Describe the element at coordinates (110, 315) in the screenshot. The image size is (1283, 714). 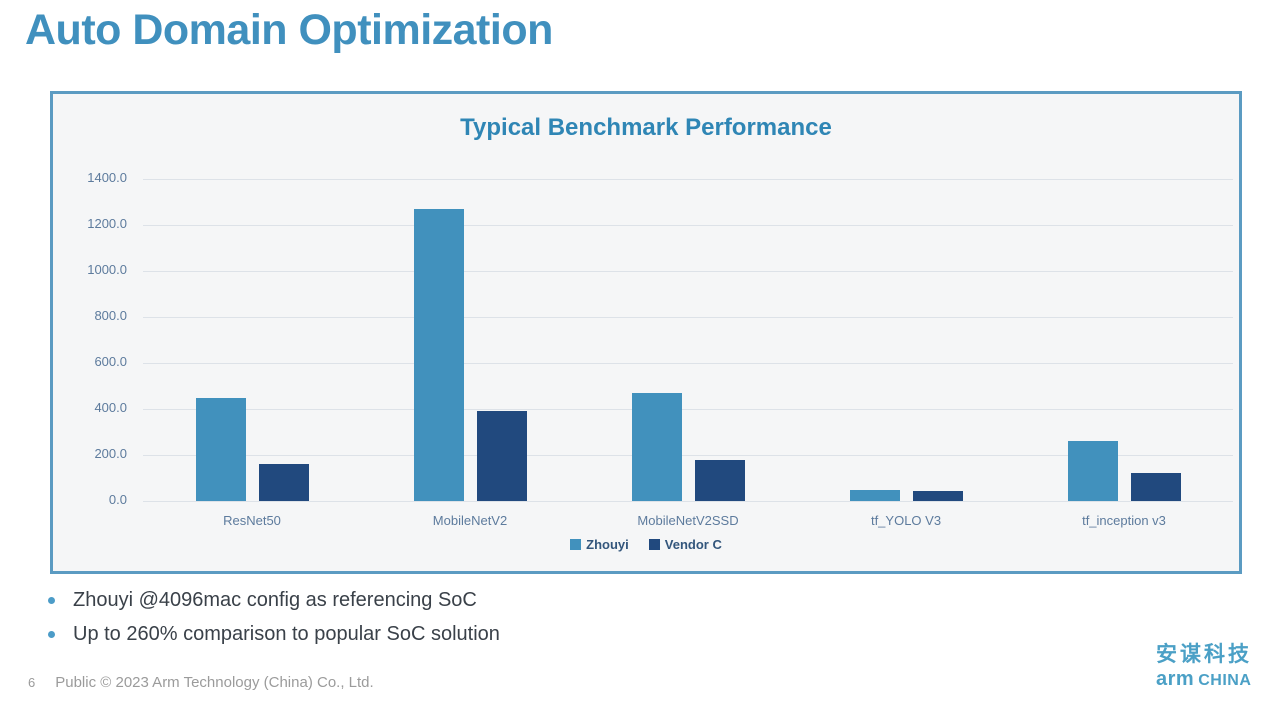
I see `y-axis-tick-label: 800.0` at that location.